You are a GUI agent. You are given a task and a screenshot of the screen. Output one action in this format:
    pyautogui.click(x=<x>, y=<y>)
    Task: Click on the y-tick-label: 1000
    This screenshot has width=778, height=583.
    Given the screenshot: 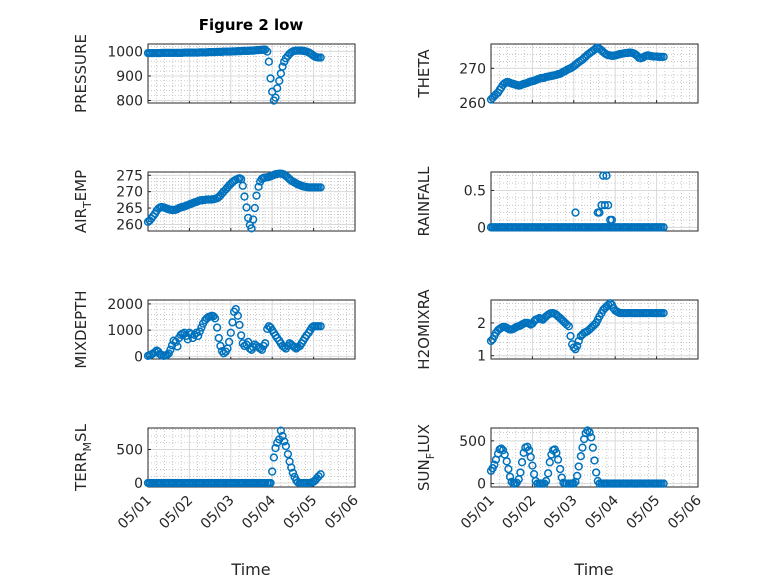 What is the action you would take?
    pyautogui.click(x=125, y=52)
    